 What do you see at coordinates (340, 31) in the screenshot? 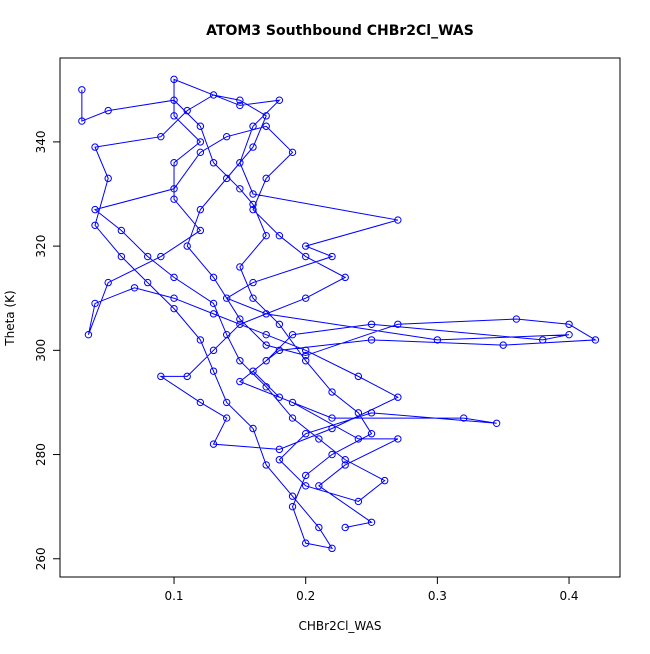
I see `chart-title: ATOM3 Southbound CHBr2Cl_WAS` at bounding box center [340, 31].